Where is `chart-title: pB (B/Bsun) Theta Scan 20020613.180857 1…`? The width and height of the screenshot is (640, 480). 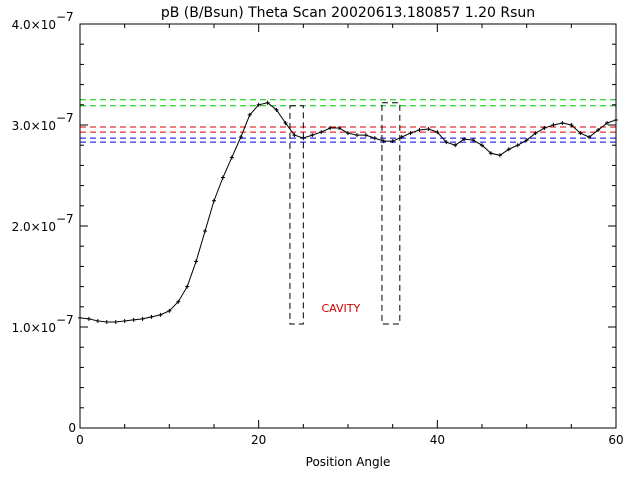 chart-title: pB (B/Bsun) Theta Scan 20020613.180857 1… is located at coordinates (348, 13).